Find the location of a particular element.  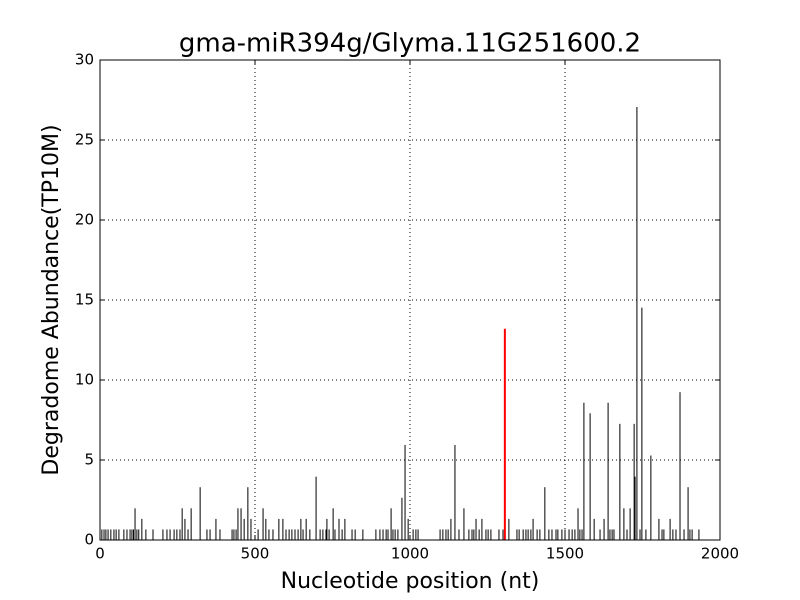

y-axis-label: Degradome Abundance(TP10M) is located at coordinates (51, 299).